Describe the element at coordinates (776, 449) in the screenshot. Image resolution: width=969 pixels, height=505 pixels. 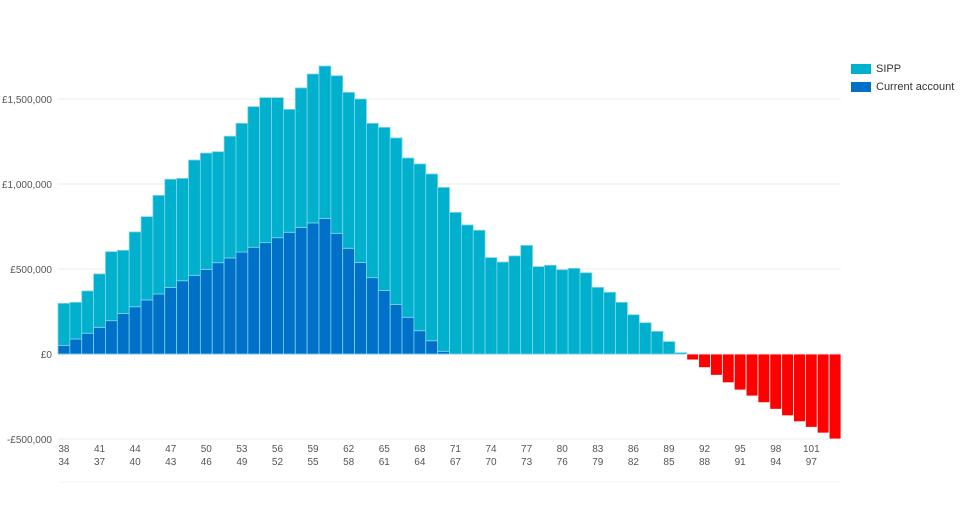
I see `x-tick-label-age: 98` at that location.